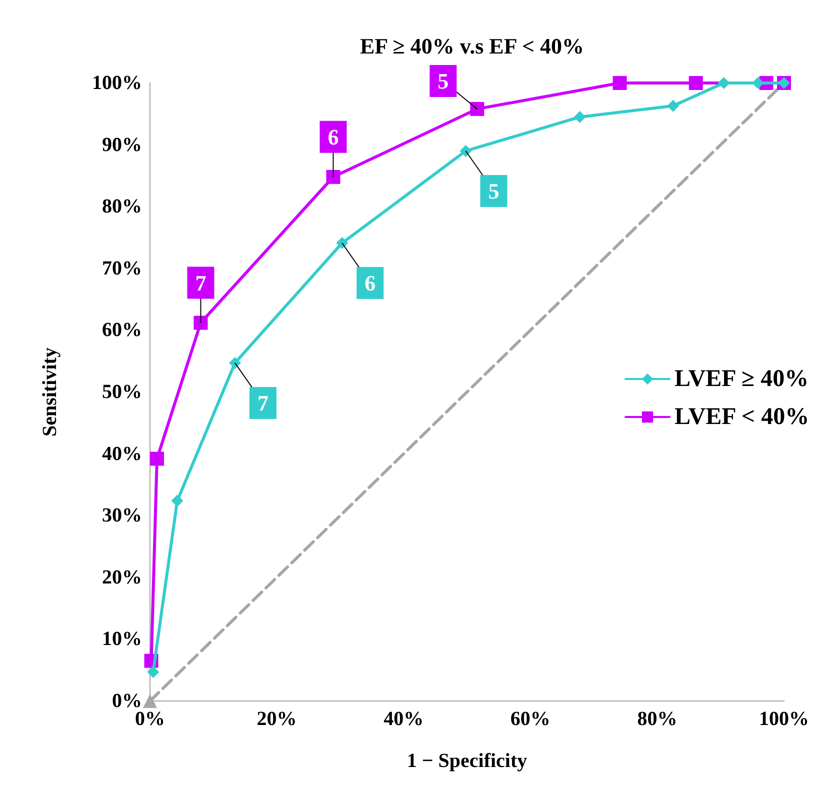 The width and height of the screenshot is (825, 796). Describe the element at coordinates (122, 453) in the screenshot. I see `y-tick-label: 40%` at that location.